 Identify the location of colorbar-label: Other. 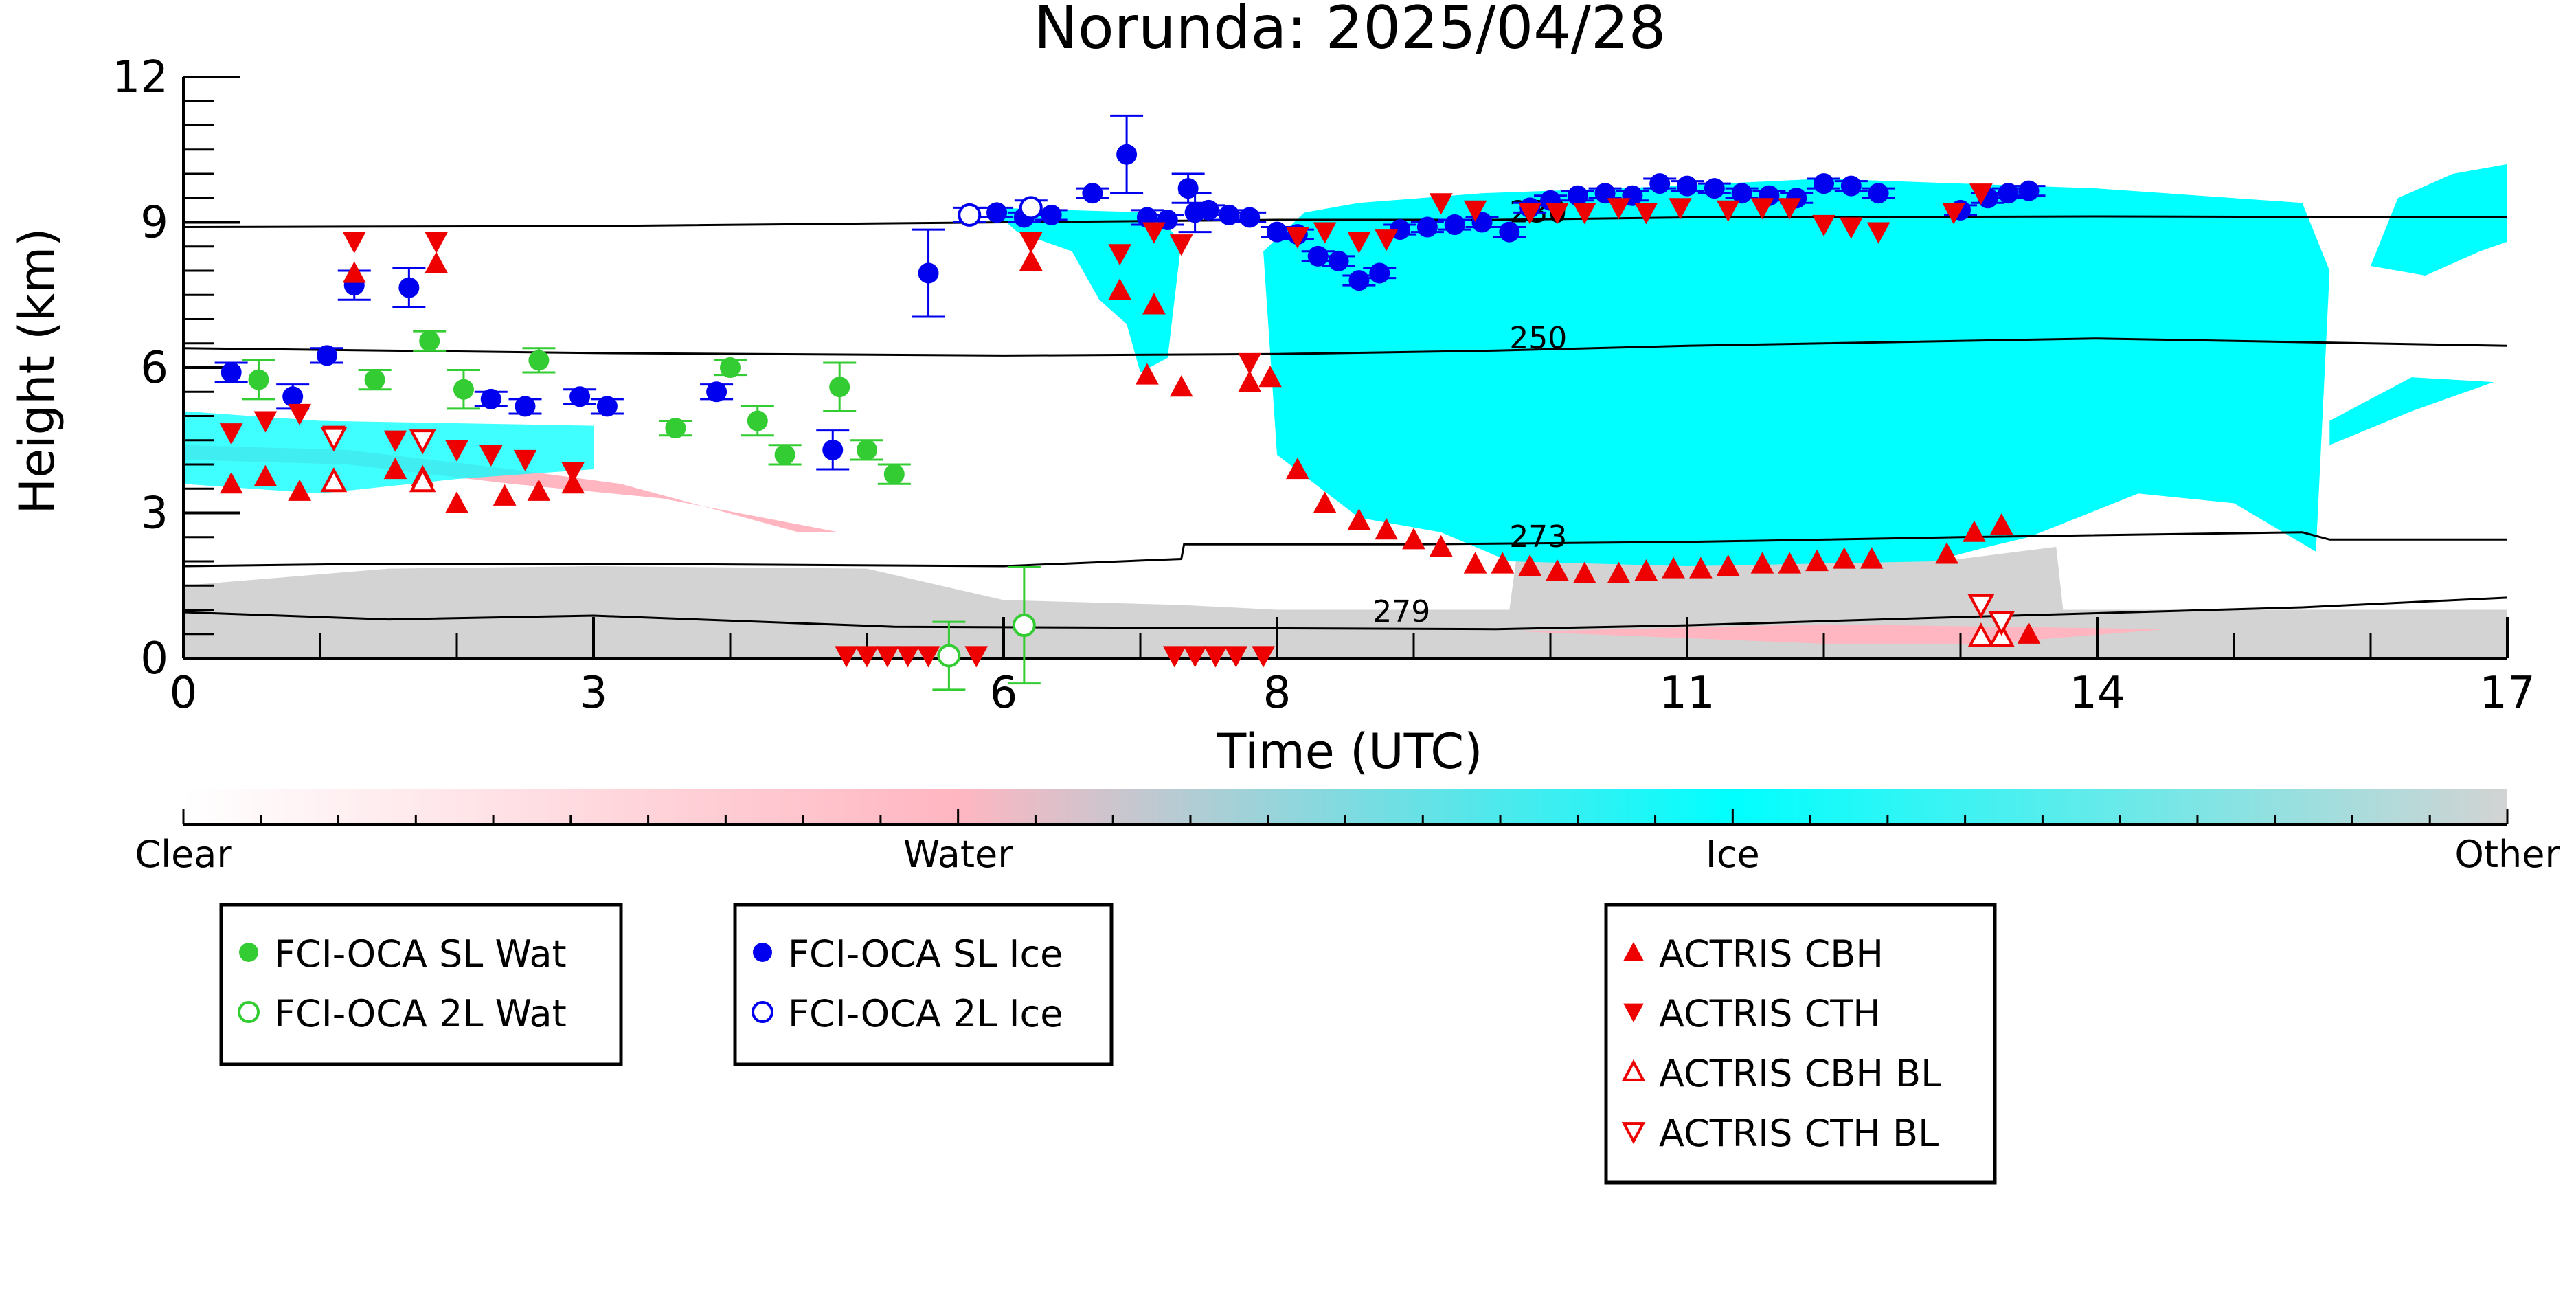
(2507, 854).